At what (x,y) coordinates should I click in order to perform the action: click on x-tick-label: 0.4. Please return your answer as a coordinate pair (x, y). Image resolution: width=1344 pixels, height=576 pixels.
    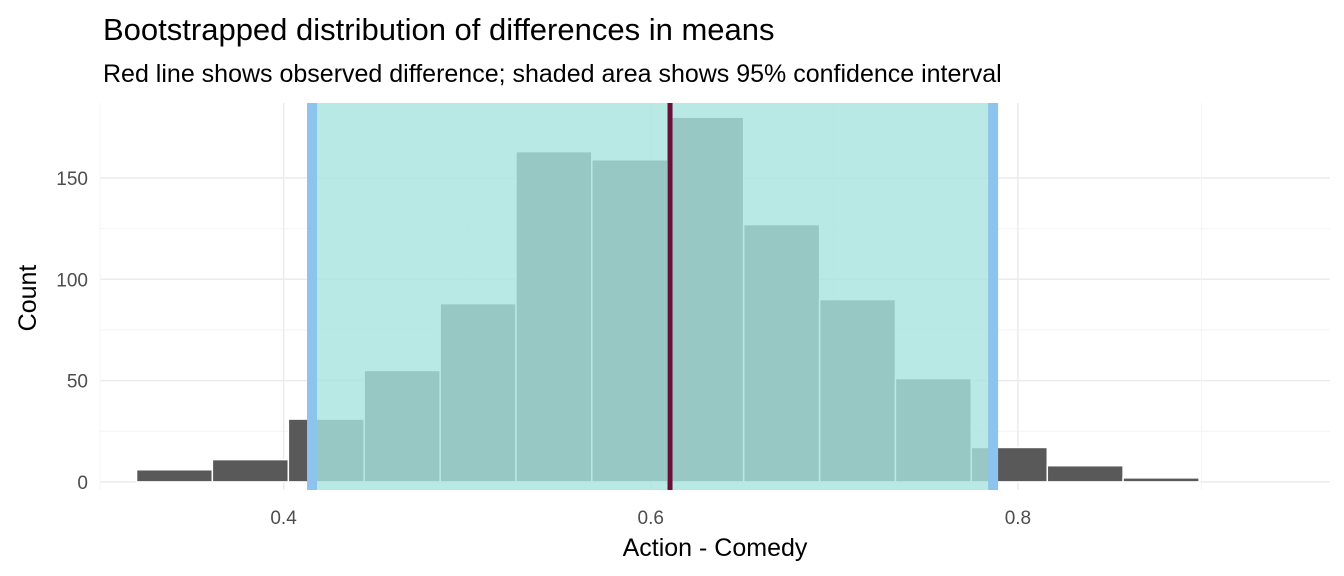
    Looking at the image, I should click on (283, 518).